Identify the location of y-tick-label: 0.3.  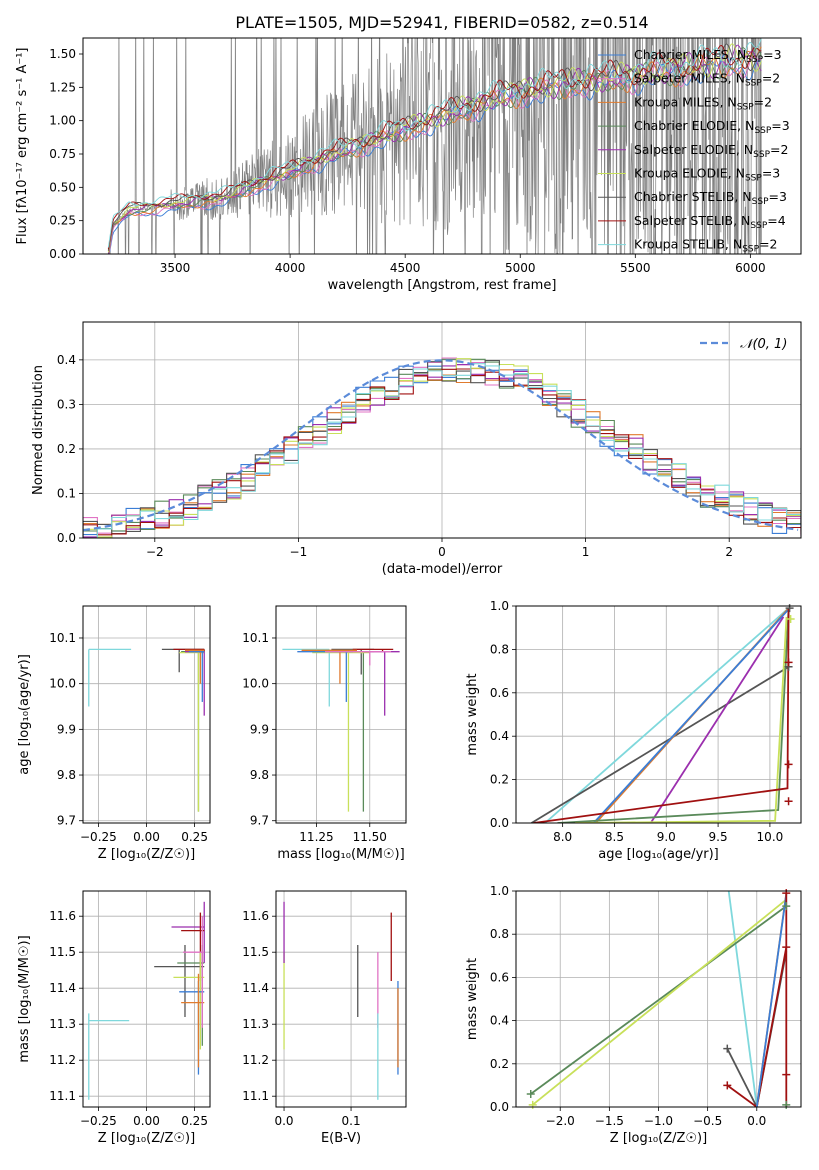
(66, 404).